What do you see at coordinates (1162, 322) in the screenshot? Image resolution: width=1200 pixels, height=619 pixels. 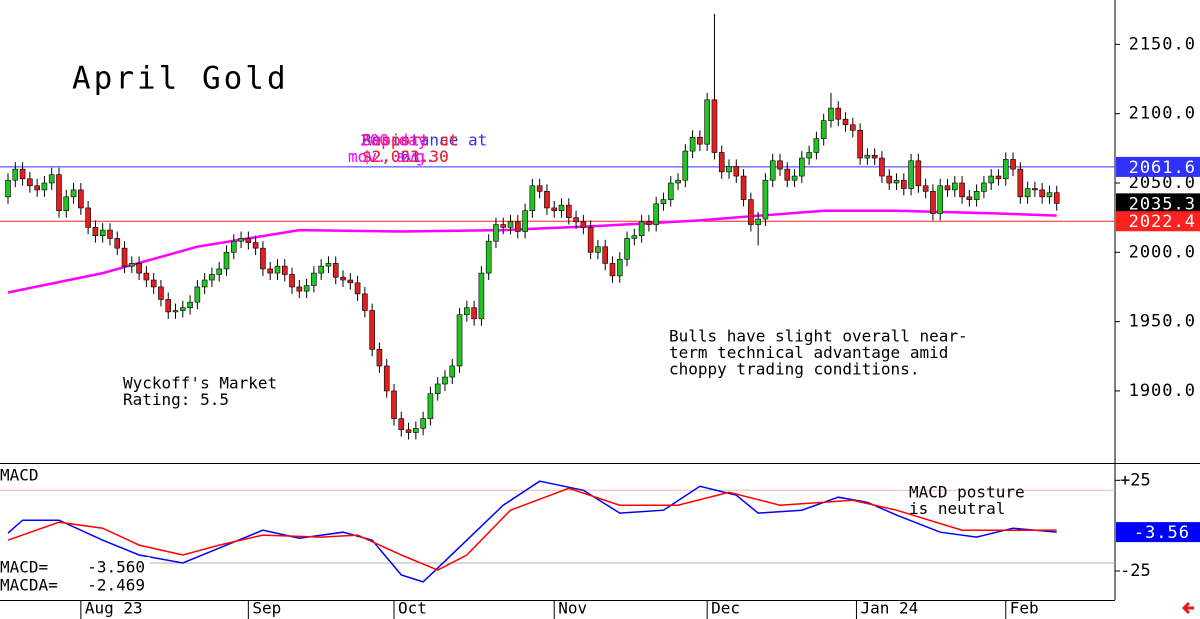 I see `y-tick-label: 1950.0` at bounding box center [1162, 322].